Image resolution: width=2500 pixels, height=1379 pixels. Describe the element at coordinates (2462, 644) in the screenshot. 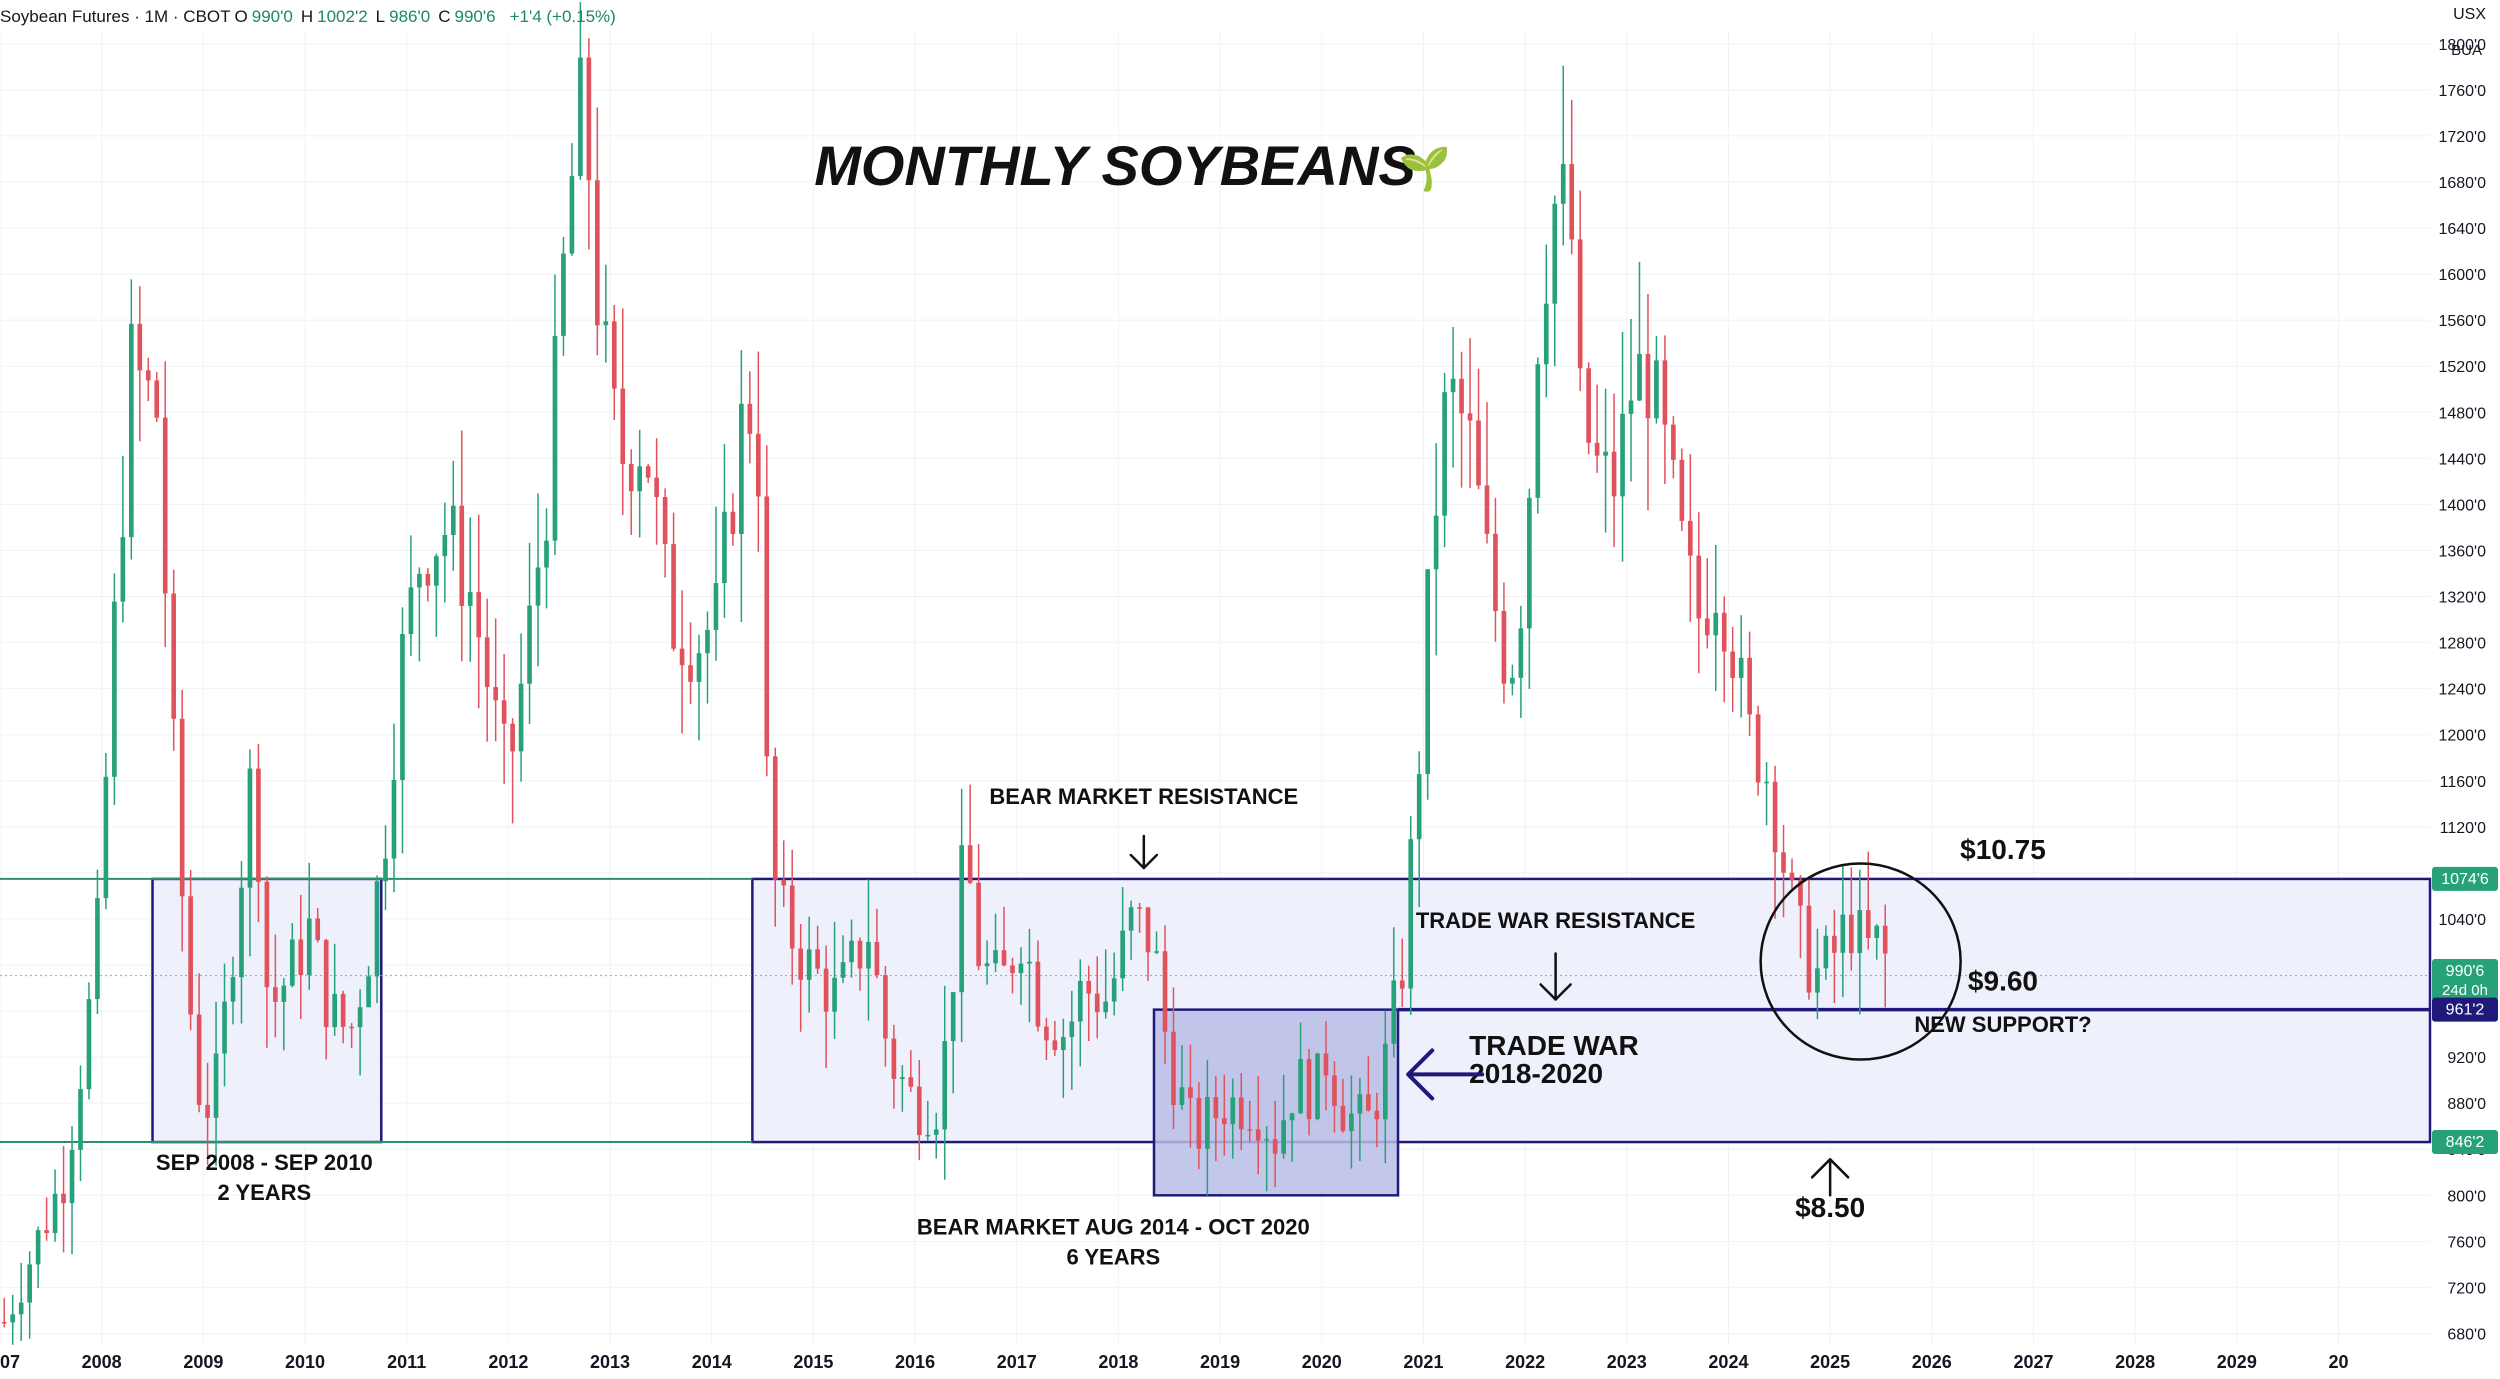

I see `y-tick-label: 1280'0` at that location.